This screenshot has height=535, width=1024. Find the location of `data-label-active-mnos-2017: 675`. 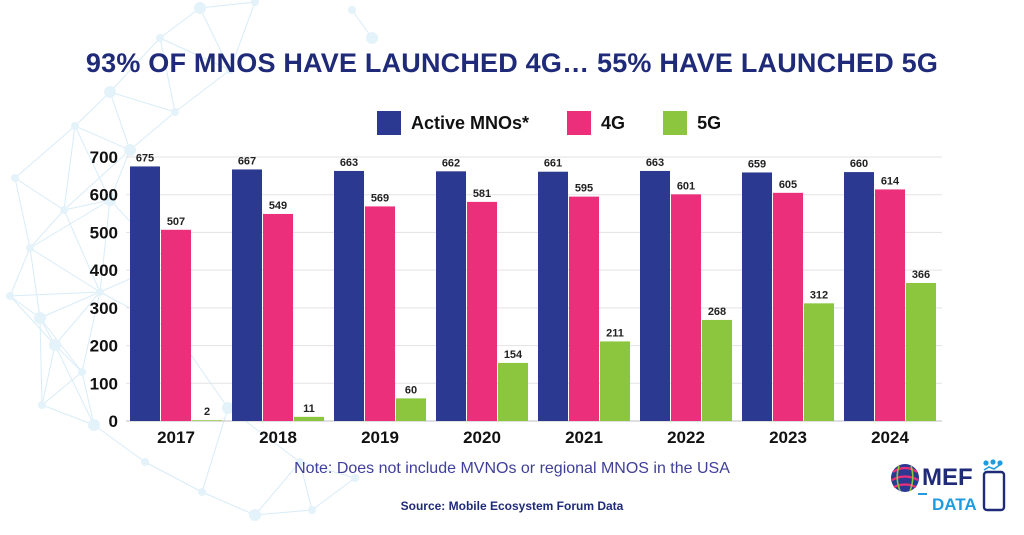

data-label-active-mnos-2017: 675 is located at coordinates (145, 158).